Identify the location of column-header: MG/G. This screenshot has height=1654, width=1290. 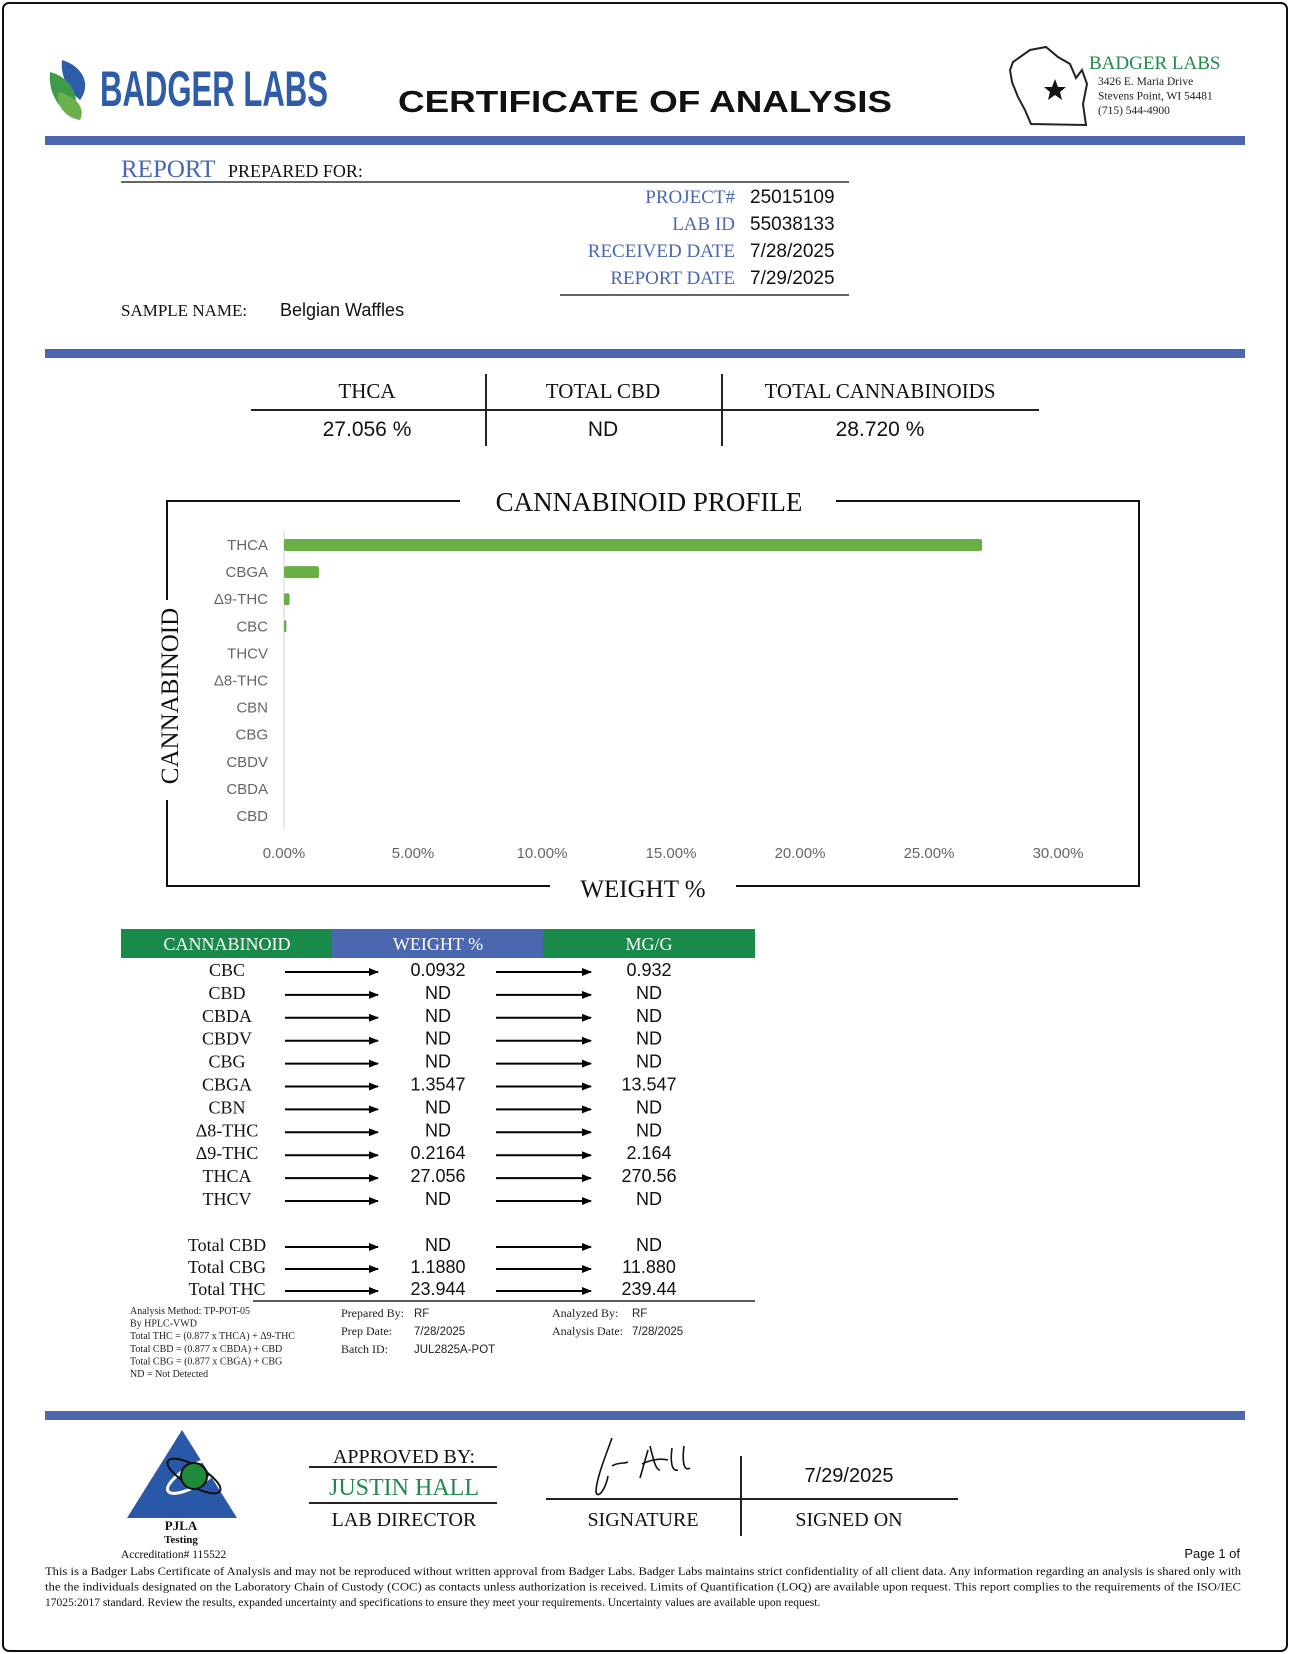
(648, 944).